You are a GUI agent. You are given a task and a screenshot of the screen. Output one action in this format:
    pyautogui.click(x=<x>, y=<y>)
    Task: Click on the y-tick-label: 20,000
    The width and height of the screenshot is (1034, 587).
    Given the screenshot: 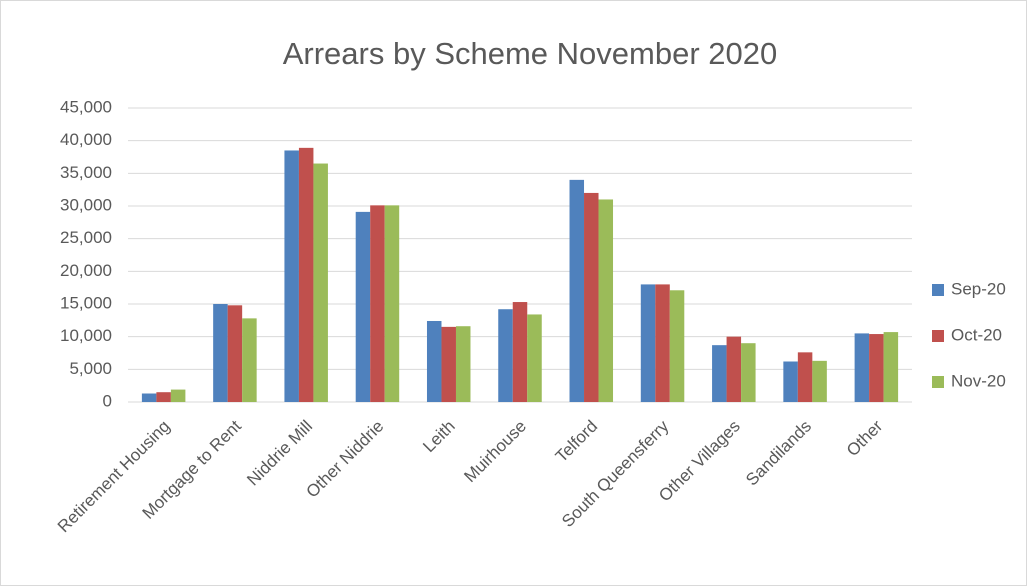 What is the action you would take?
    pyautogui.click(x=86, y=270)
    